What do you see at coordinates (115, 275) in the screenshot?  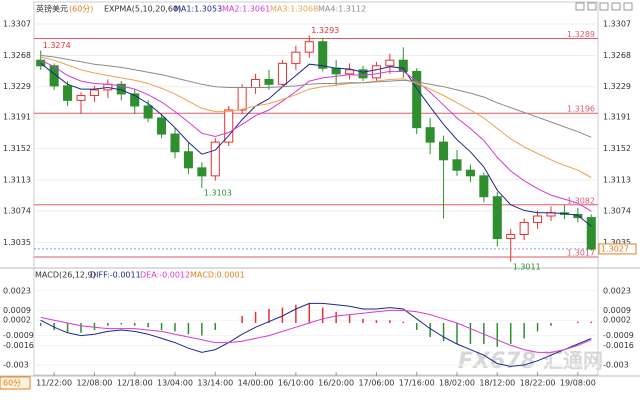 I see `macd-readout: DIFF:-0.0011` at bounding box center [115, 275].